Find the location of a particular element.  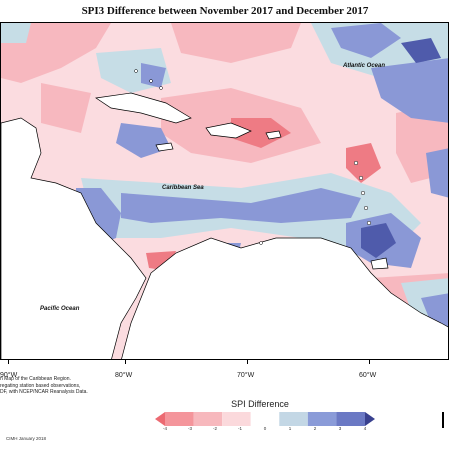

legend-title: SPI Difference is located at coordinates (260, 404).